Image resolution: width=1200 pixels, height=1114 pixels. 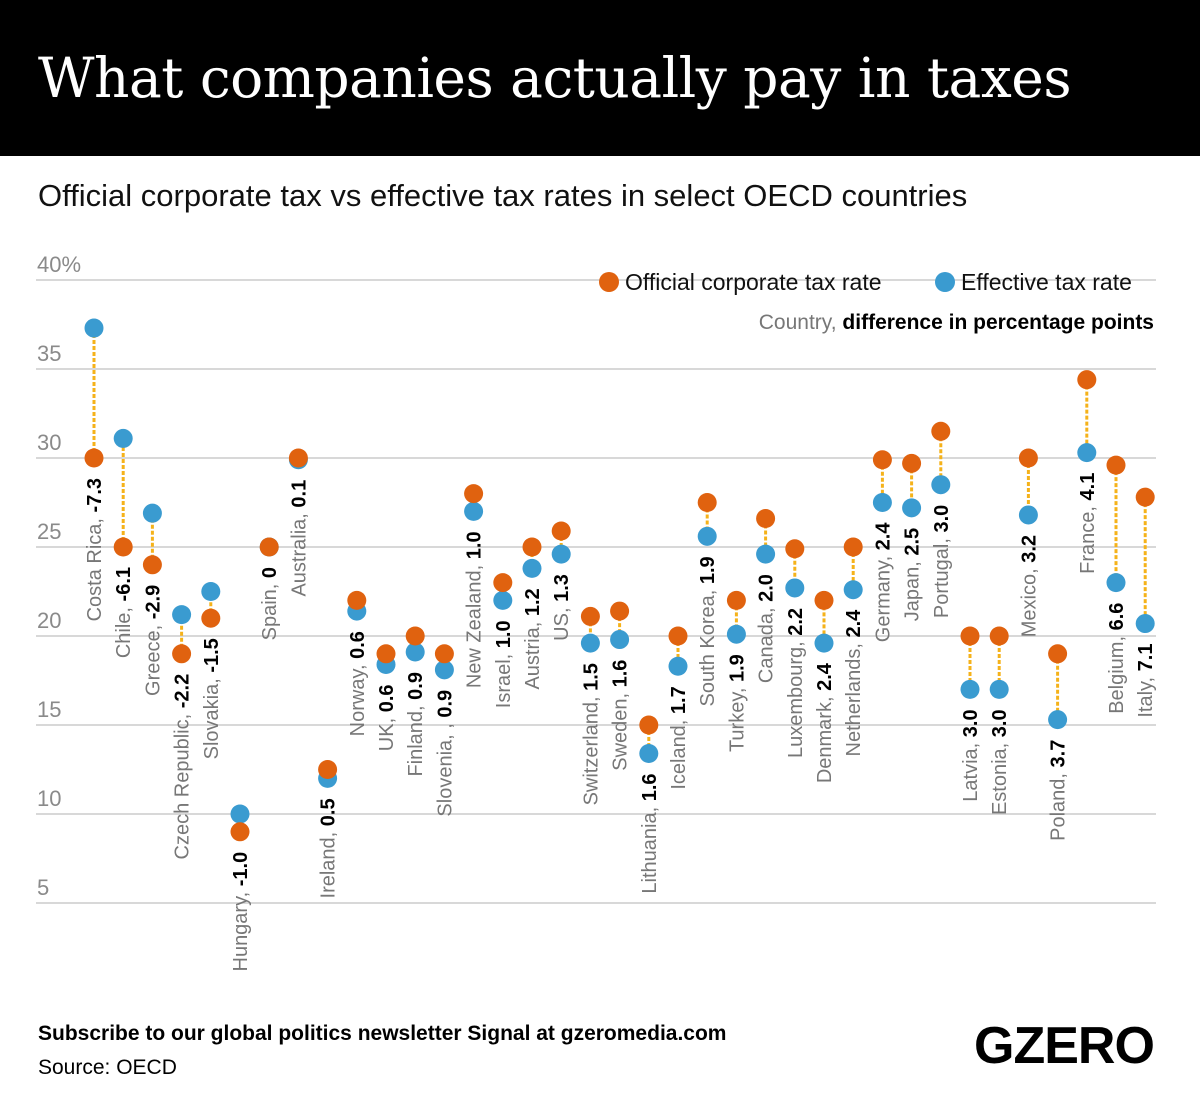 I want to click on difference-value: 1.6, so click(x=650, y=787).